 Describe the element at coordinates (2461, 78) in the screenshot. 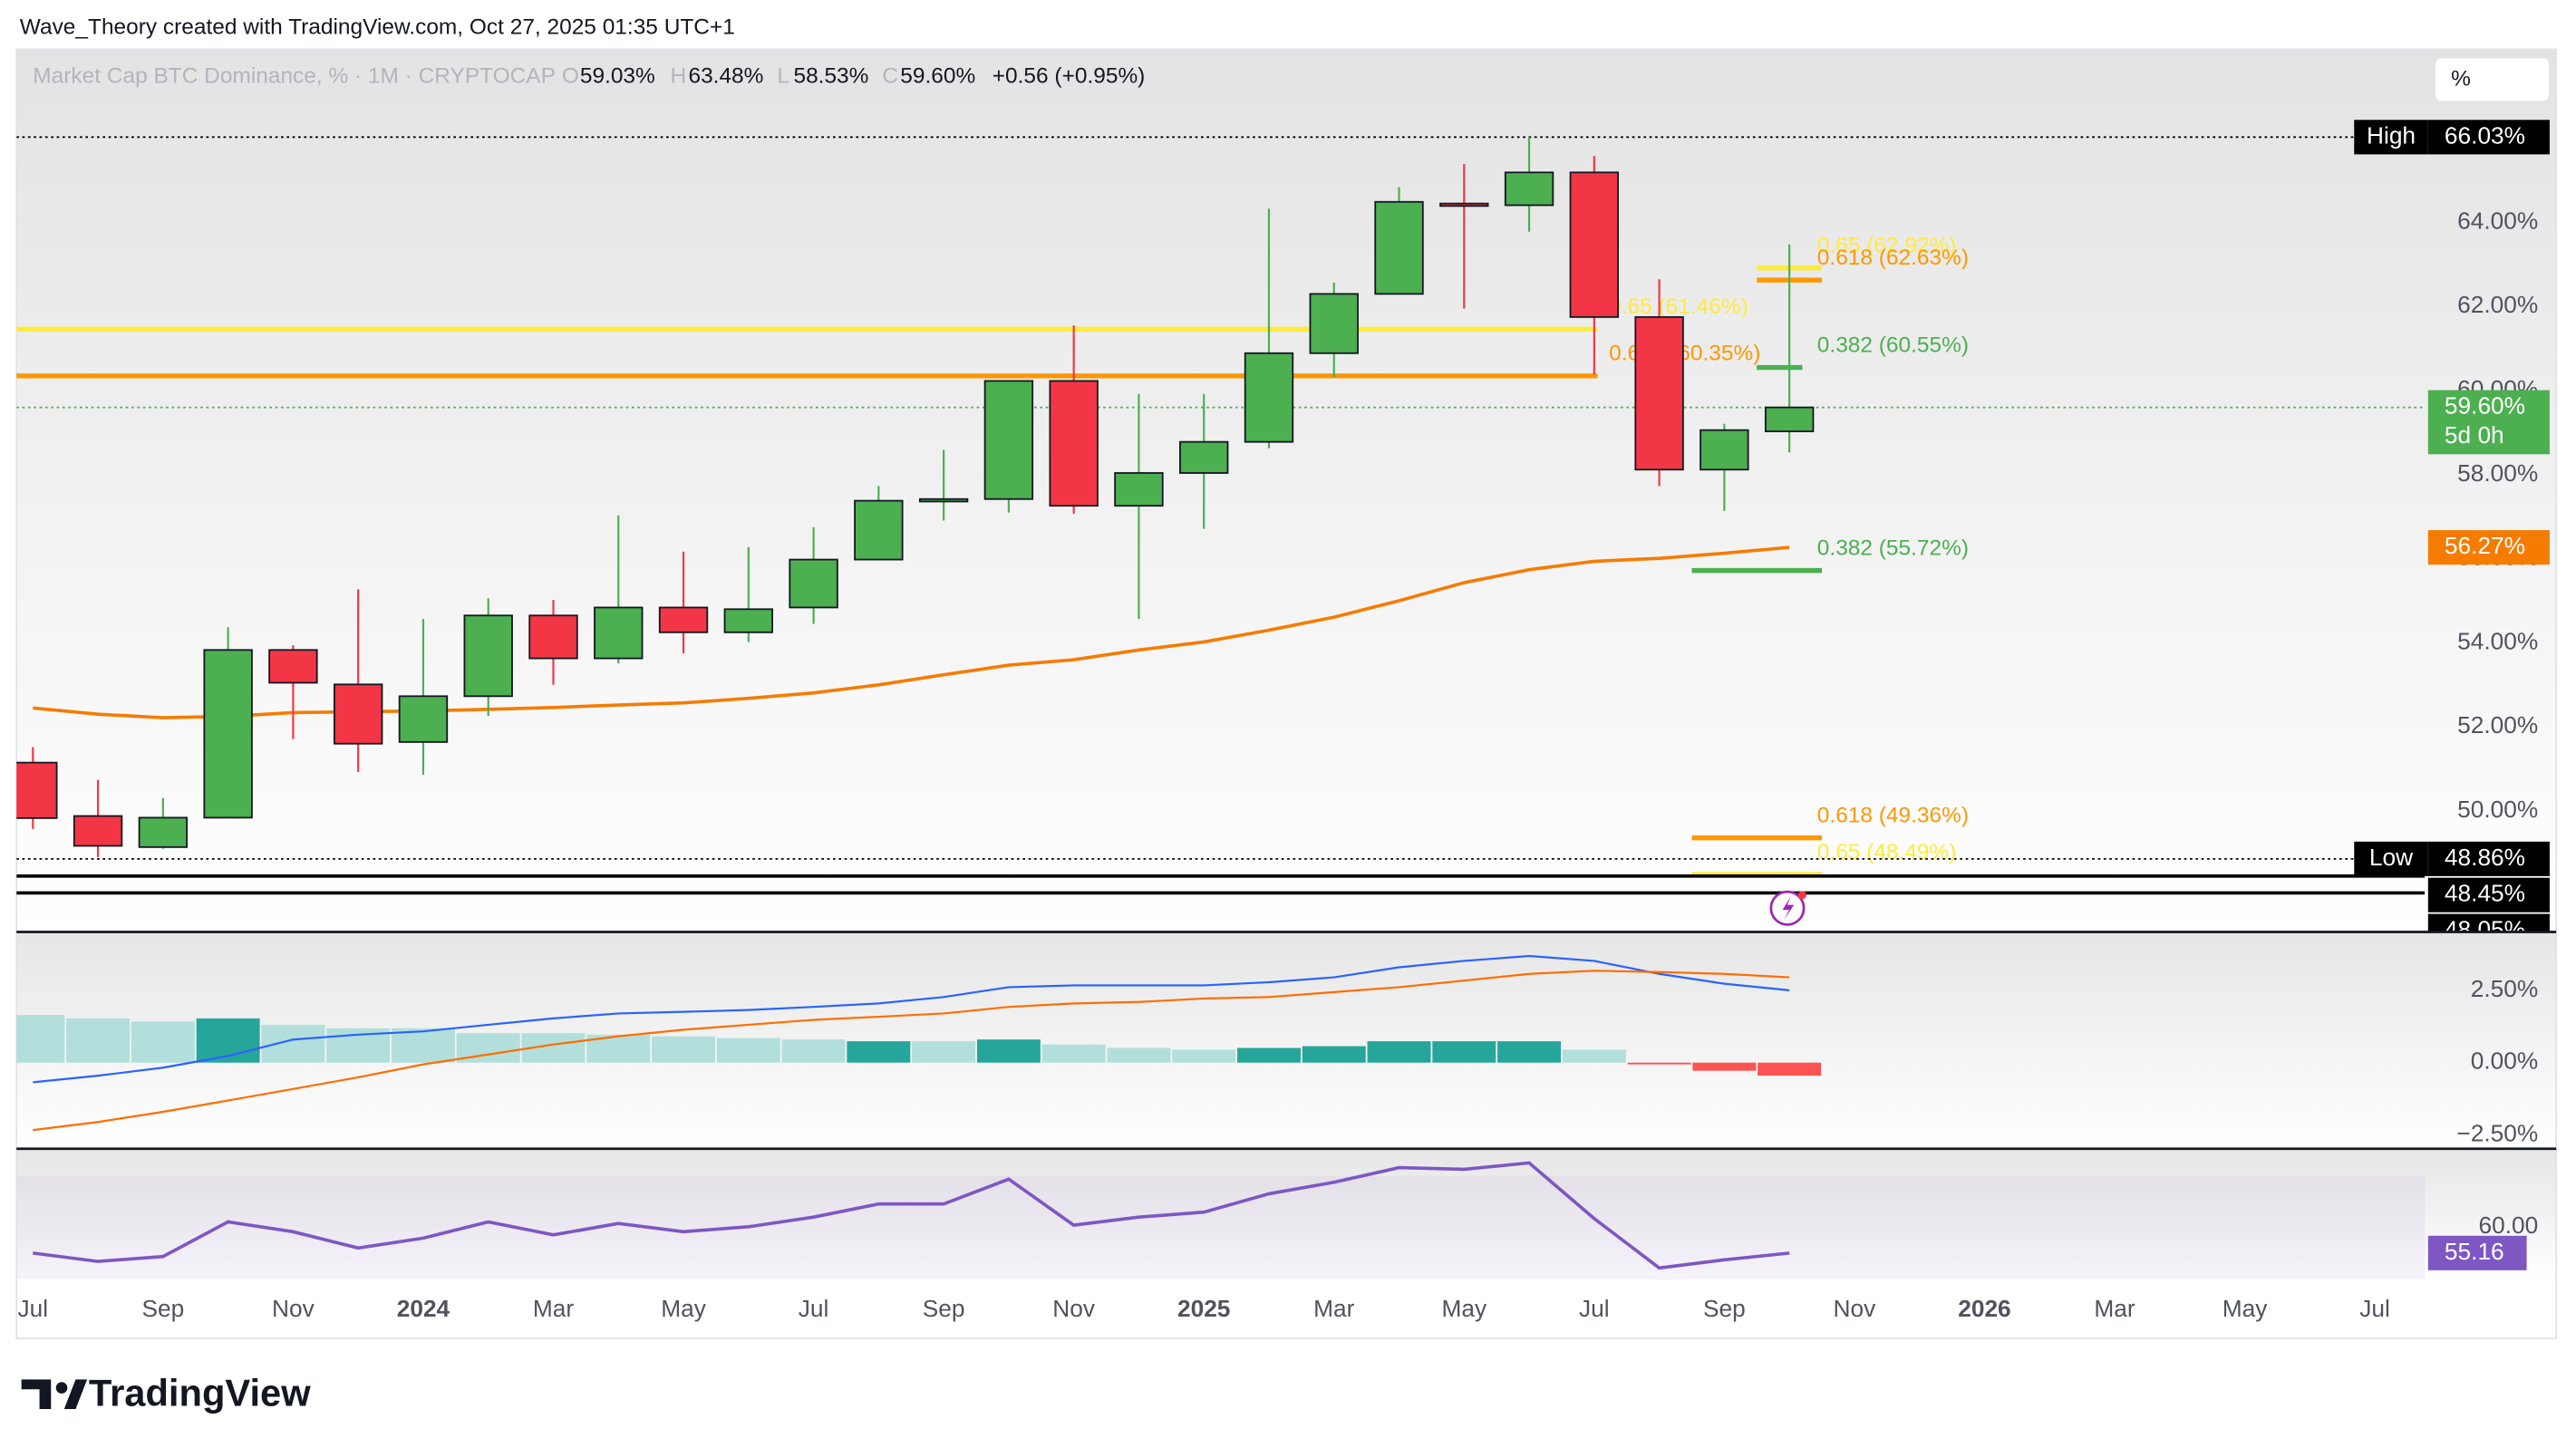

I see `unit-button-label: %` at that location.